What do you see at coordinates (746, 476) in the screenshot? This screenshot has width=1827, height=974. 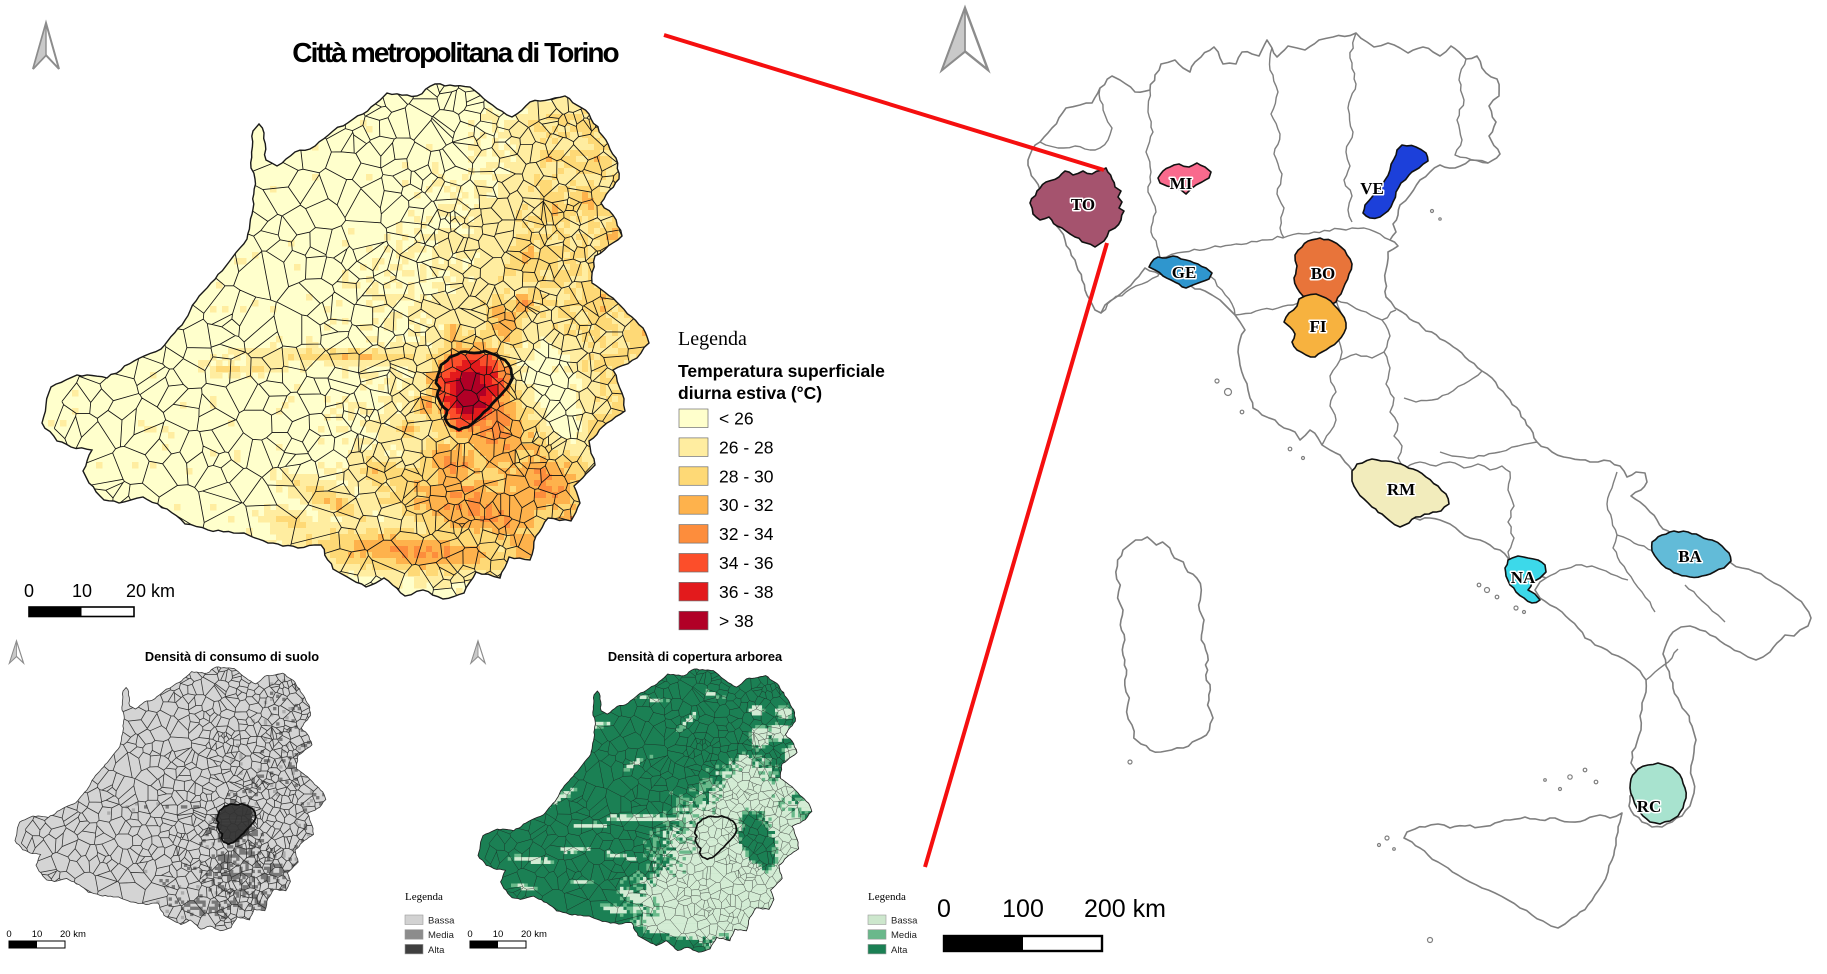 I see `svg-text: 28 - 30` at bounding box center [746, 476].